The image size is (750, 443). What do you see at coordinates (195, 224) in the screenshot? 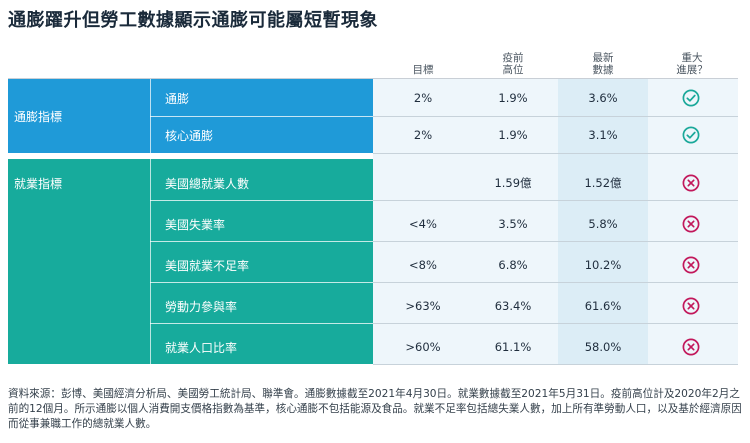
I see `indicator-label: 美國失業率` at bounding box center [195, 224].